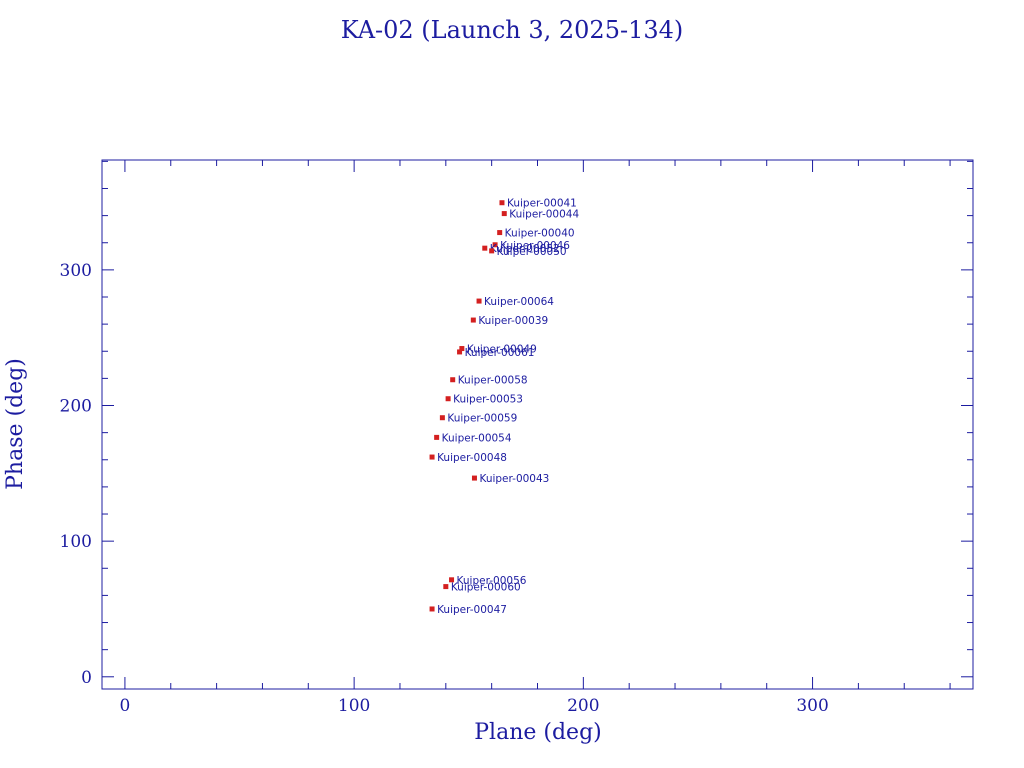  I want to click on data-point: Kuiper-00043, so click(510, 479).